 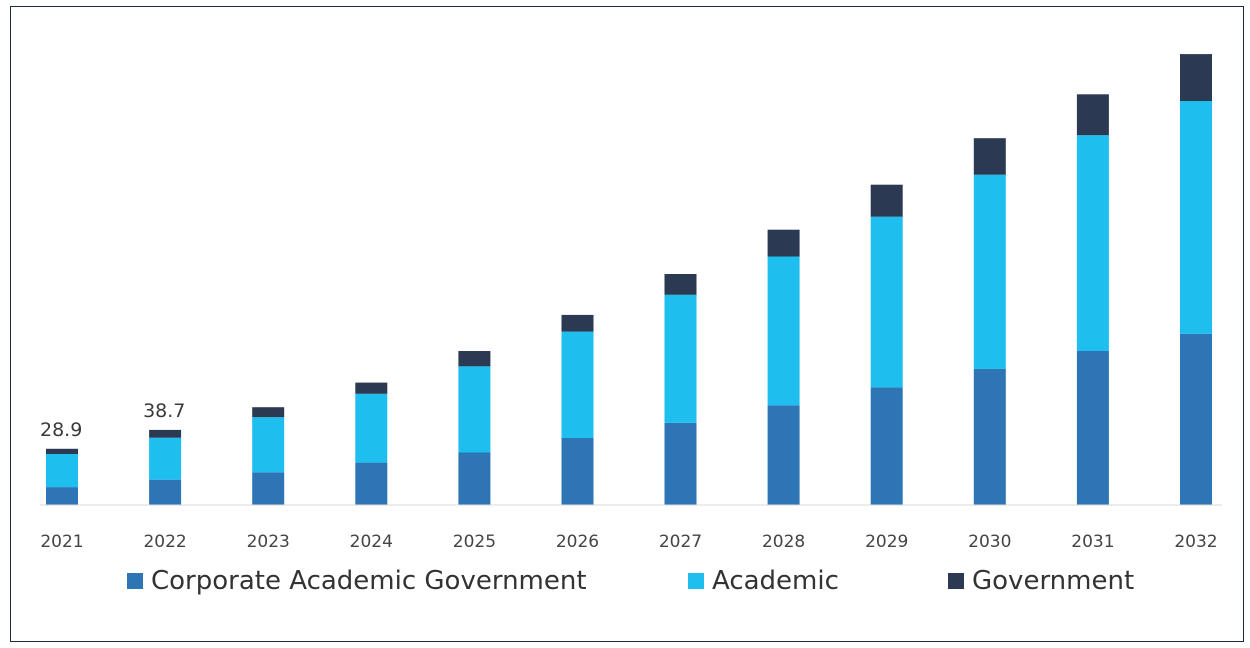 I want to click on bar-academic-2026, so click(x=577, y=384).